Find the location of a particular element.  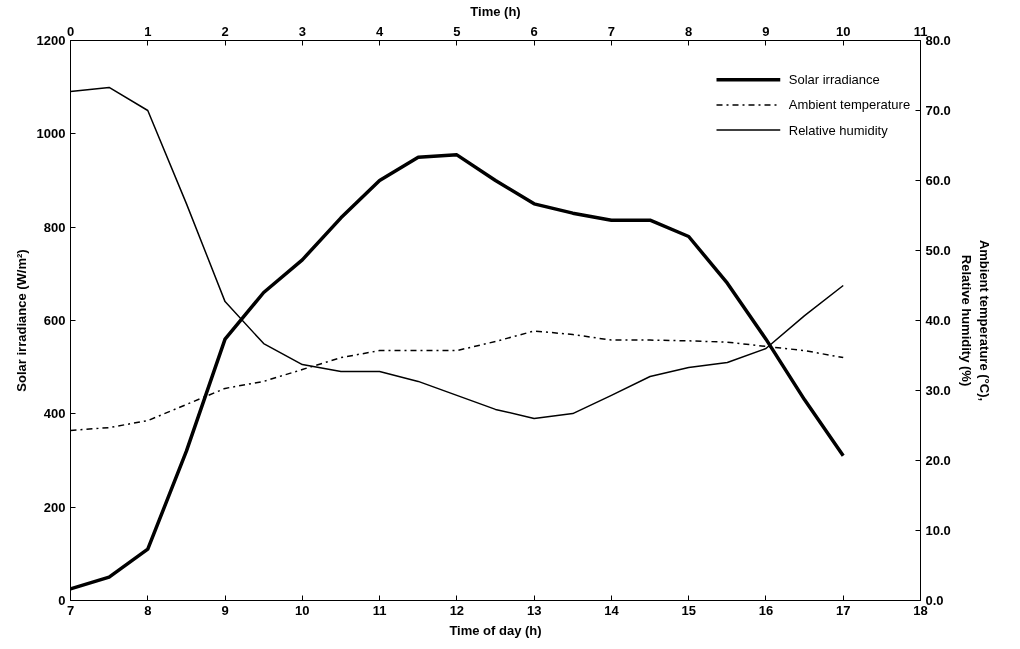

x2-axis-title: Time (h) is located at coordinates (495, 11).